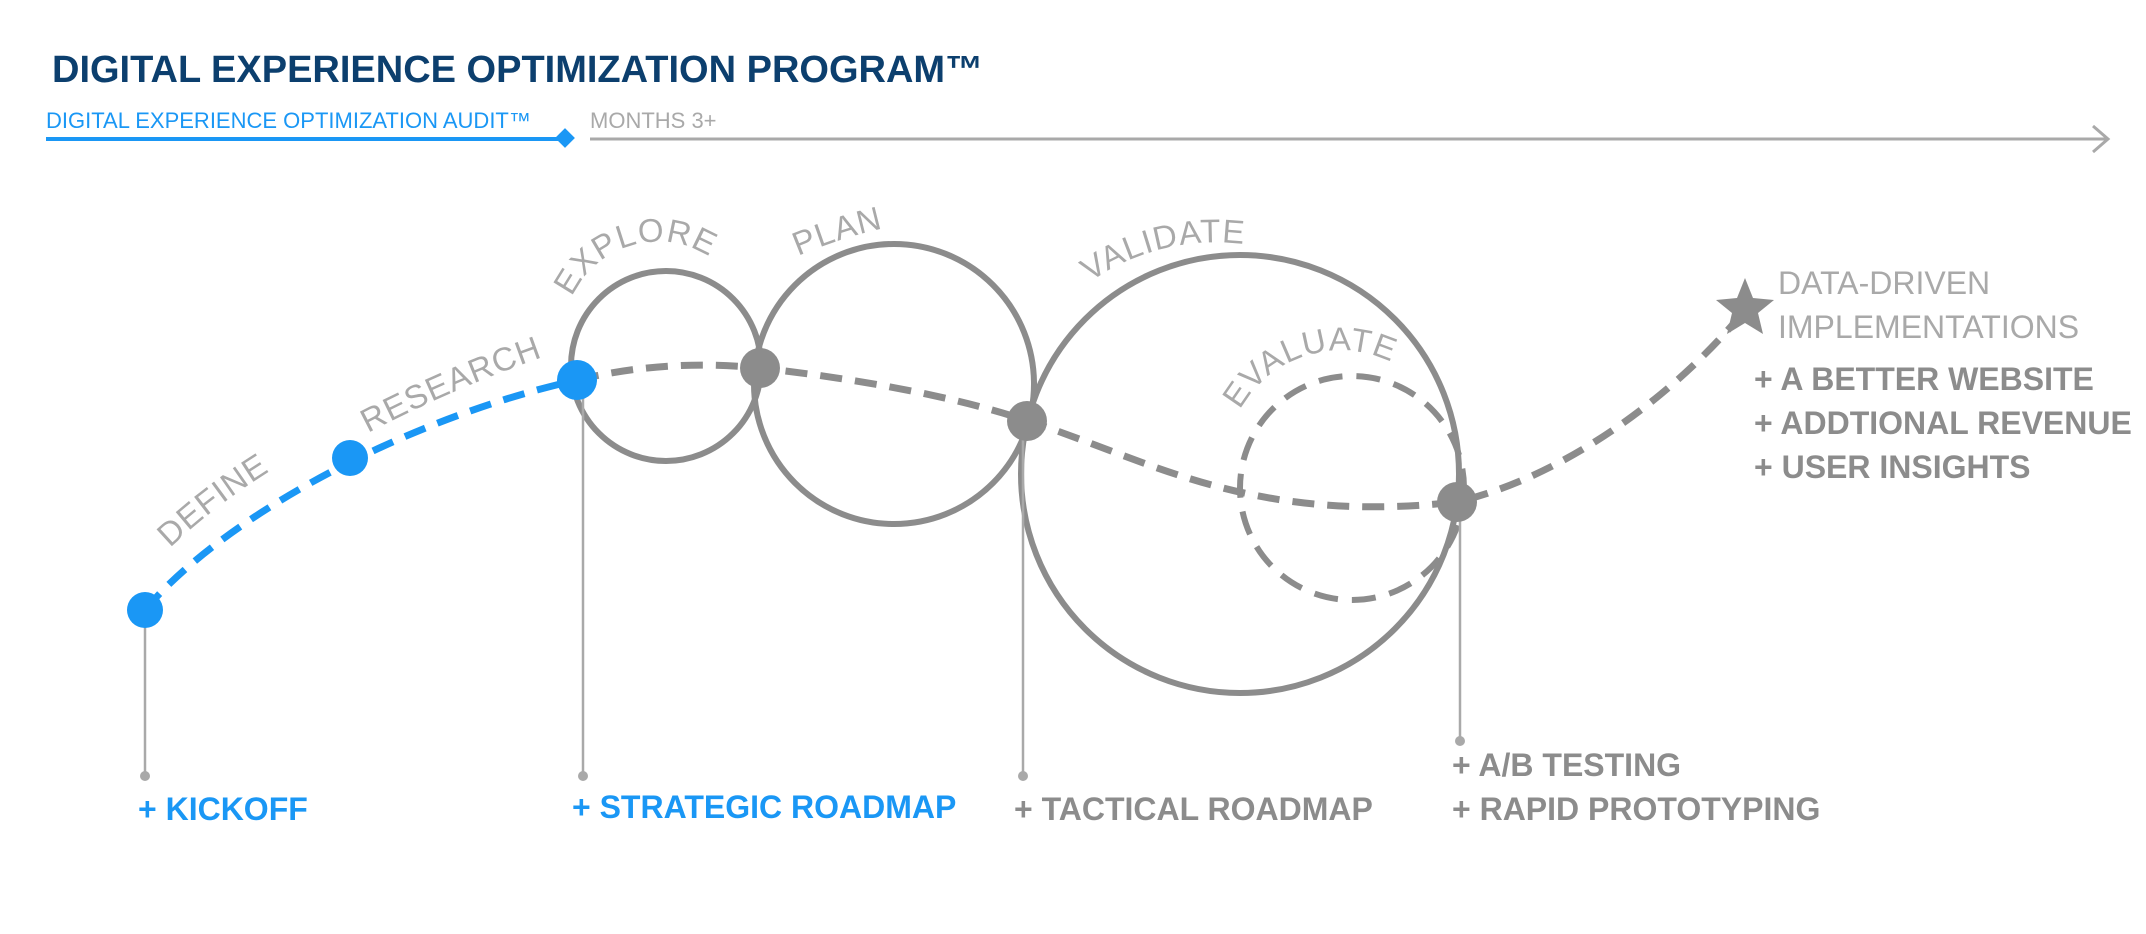  I want to click on result-item: + ADDTIONAL REVENUE, so click(1943, 423).